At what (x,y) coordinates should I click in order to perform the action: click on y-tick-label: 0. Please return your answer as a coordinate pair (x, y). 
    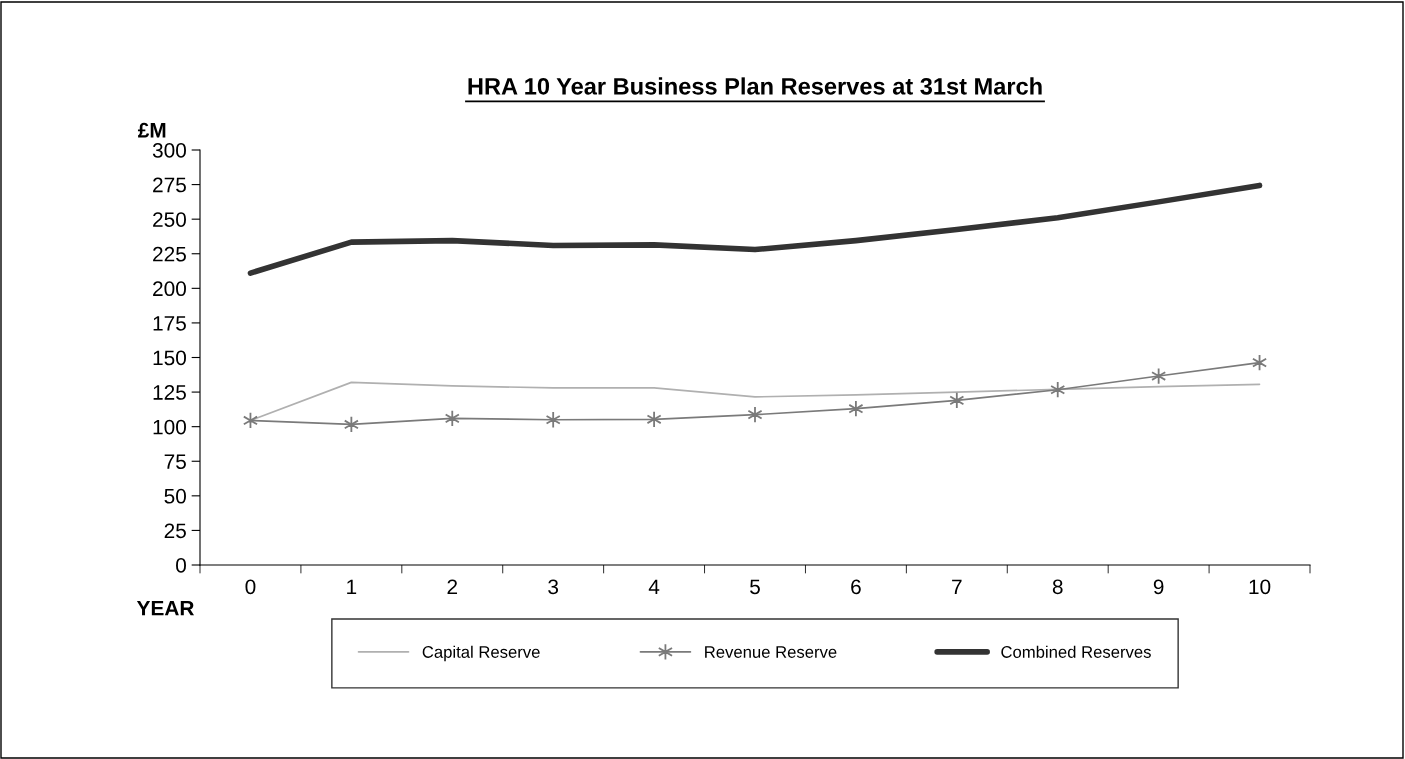
    Looking at the image, I should click on (181, 565).